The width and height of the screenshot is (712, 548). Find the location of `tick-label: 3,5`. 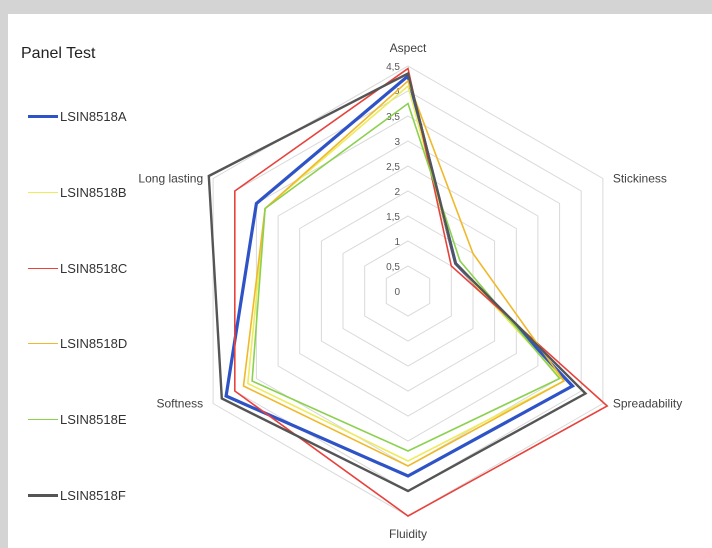

tick-label: 3,5 is located at coordinates (393, 117).